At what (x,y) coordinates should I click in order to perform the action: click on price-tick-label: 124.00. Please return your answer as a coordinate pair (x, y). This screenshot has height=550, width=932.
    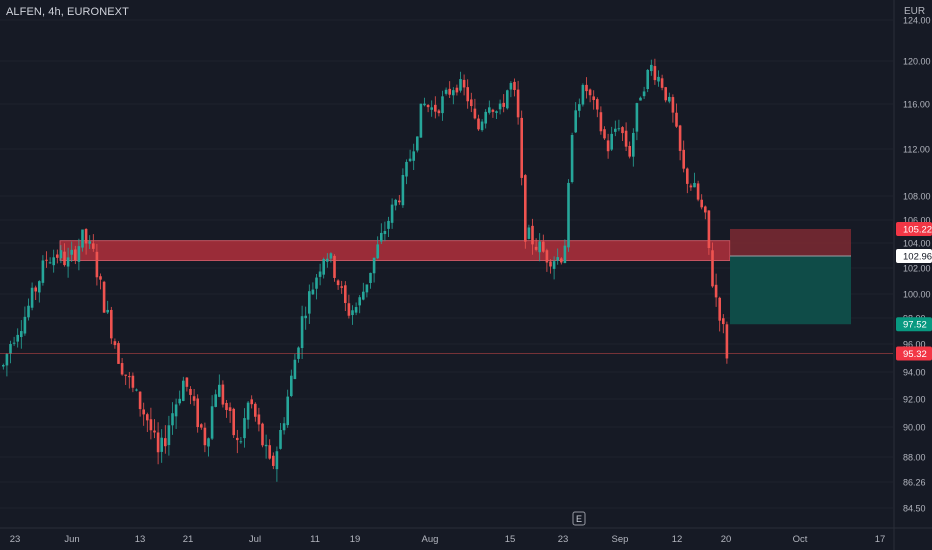
    Looking at the image, I should click on (917, 21).